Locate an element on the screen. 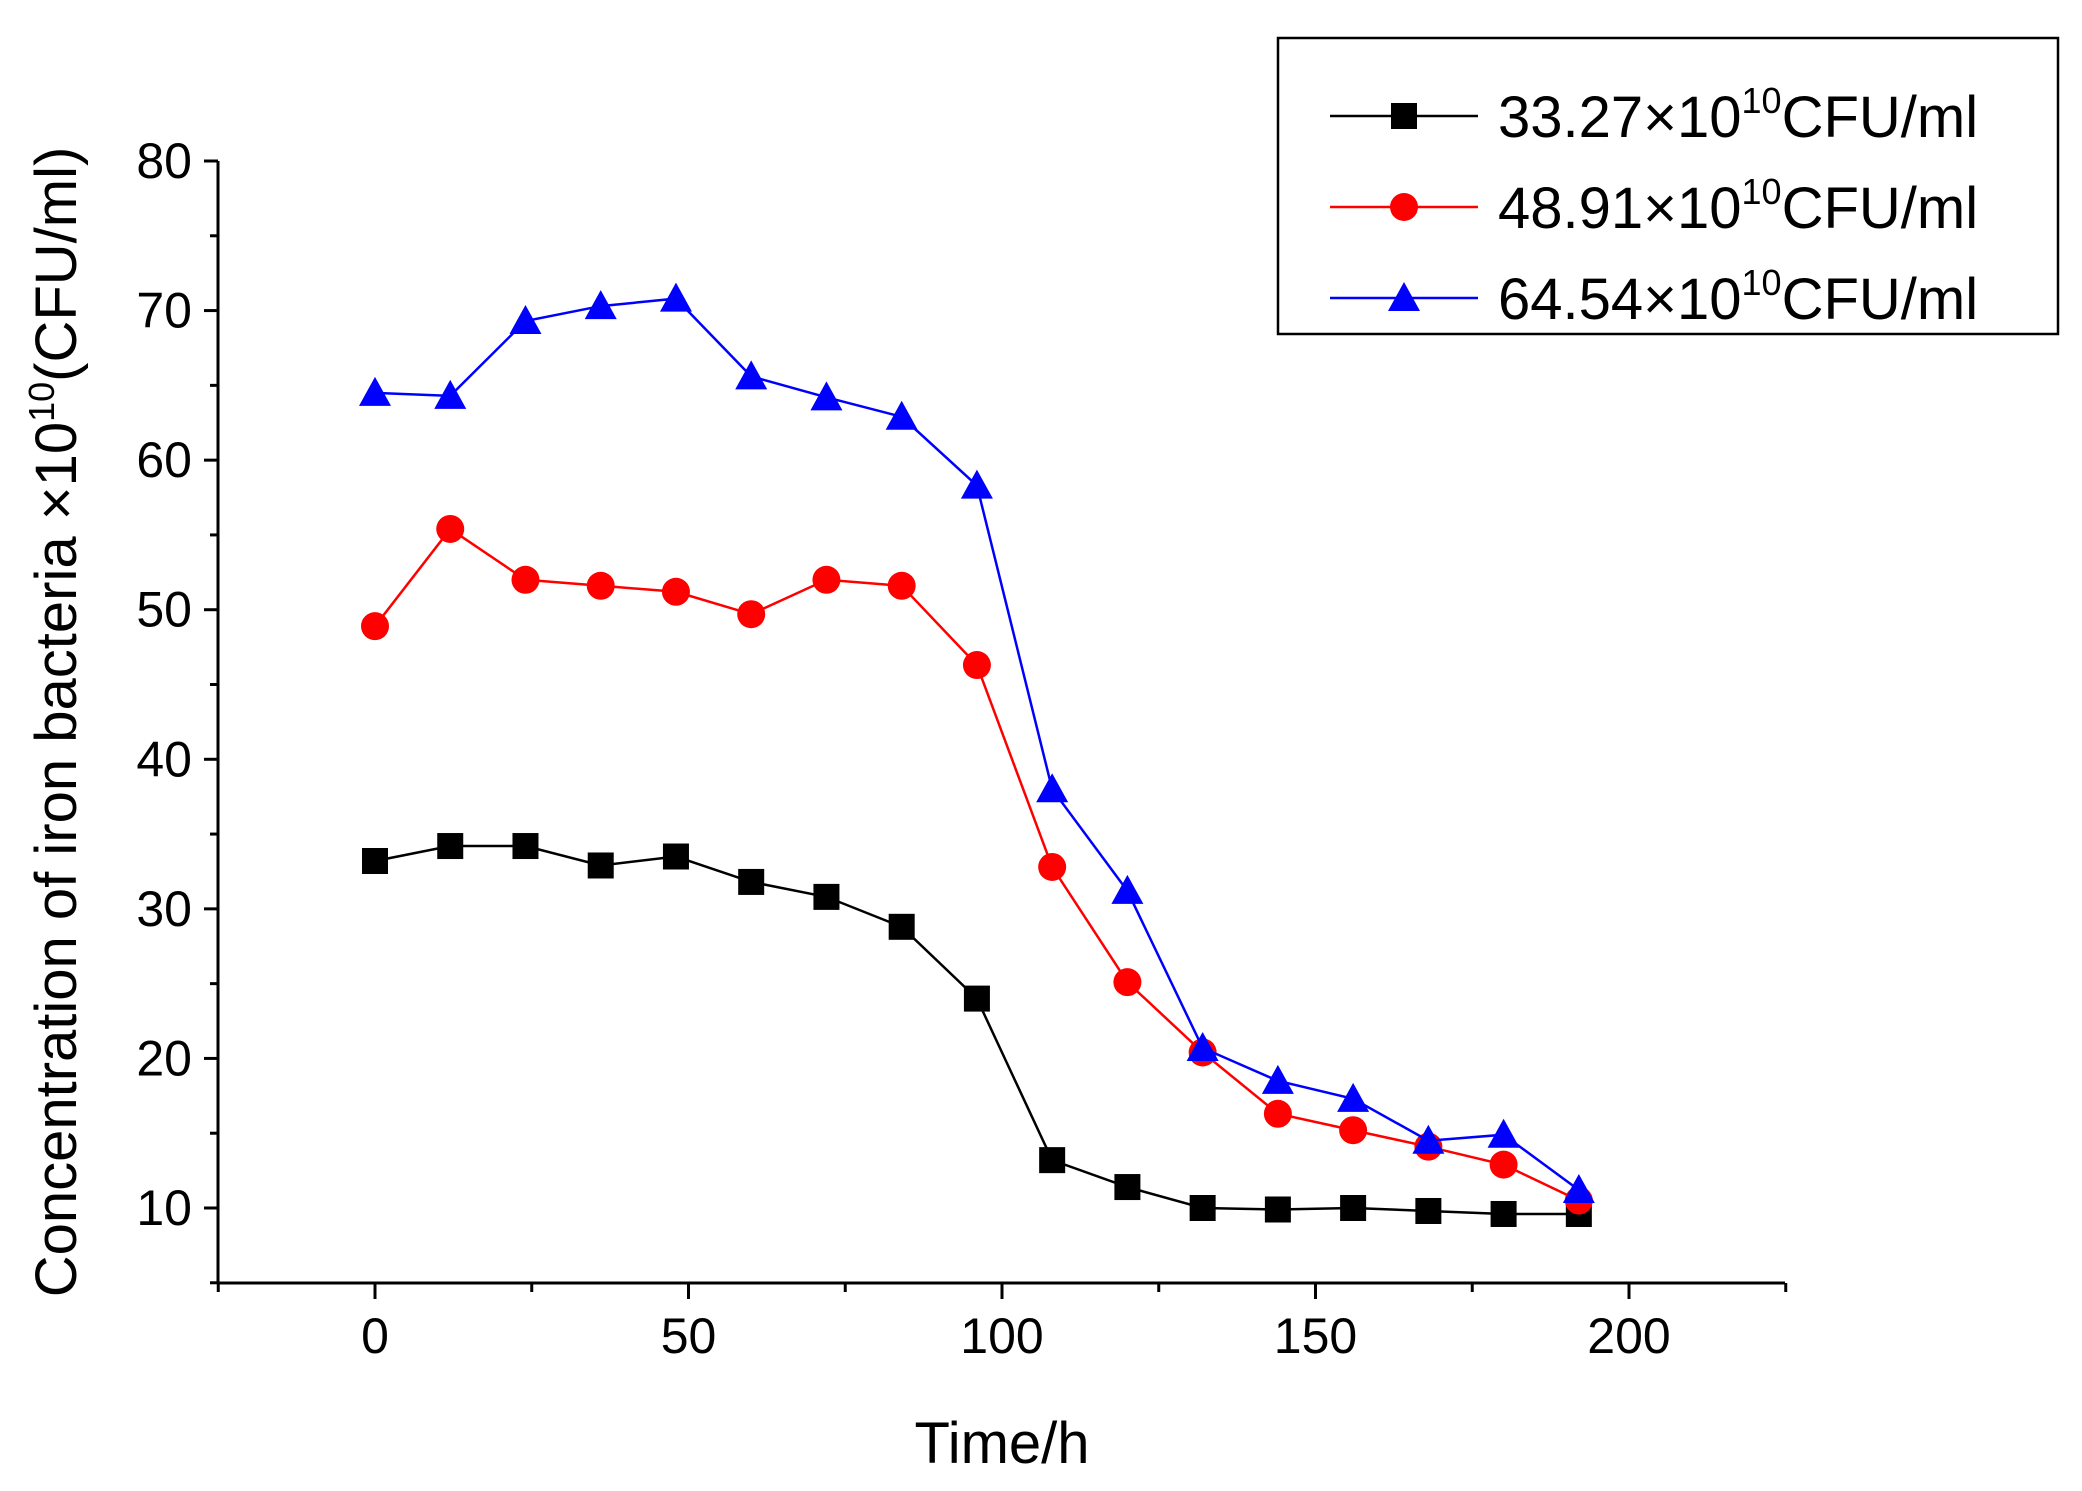 This screenshot has height=1491, width=2082. y-axis-title-sup: 10 is located at coordinates (41, 402).